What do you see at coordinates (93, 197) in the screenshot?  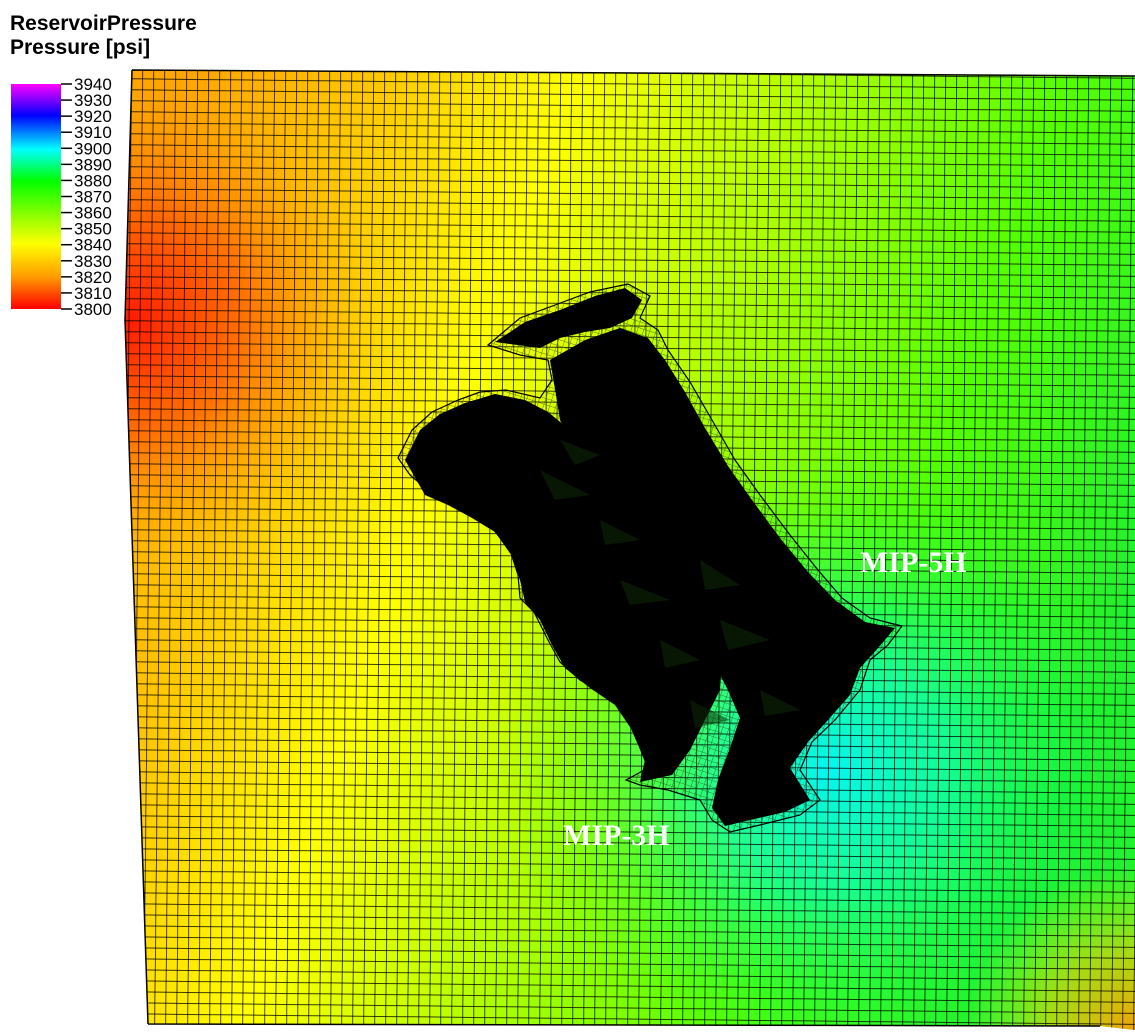 I see `colorbar-tick-label: 3870` at bounding box center [93, 197].